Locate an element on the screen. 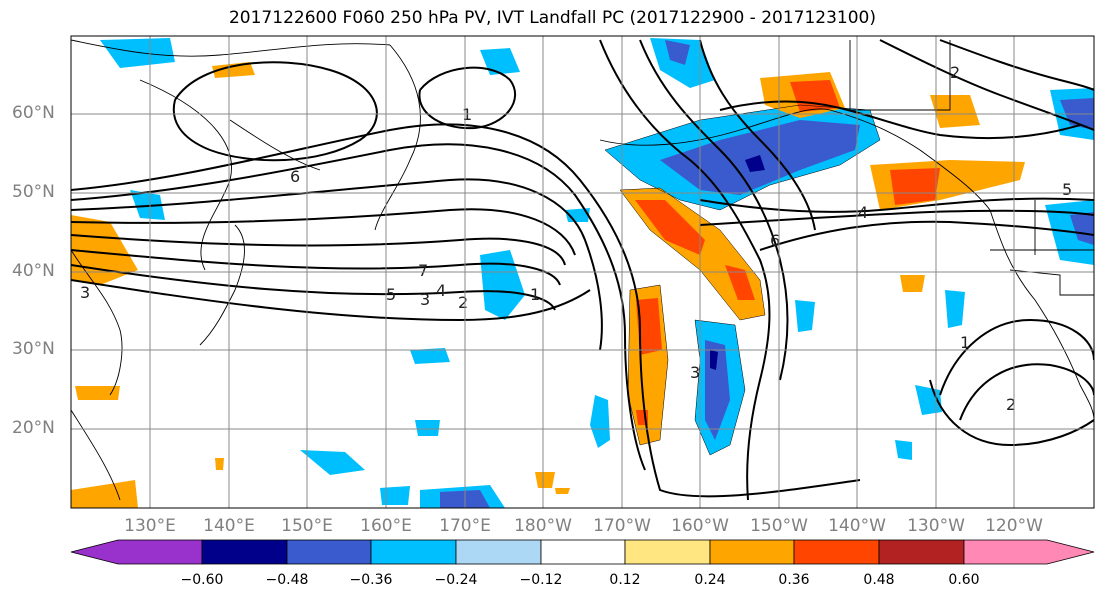 The image size is (1105, 601). lat-label: 30°N is located at coordinates (33, 349).